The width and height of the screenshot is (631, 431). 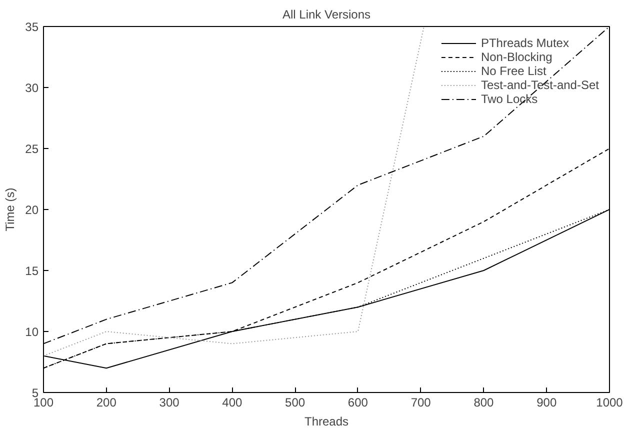 I want to click on x-tick-label: 900, so click(x=546, y=403).